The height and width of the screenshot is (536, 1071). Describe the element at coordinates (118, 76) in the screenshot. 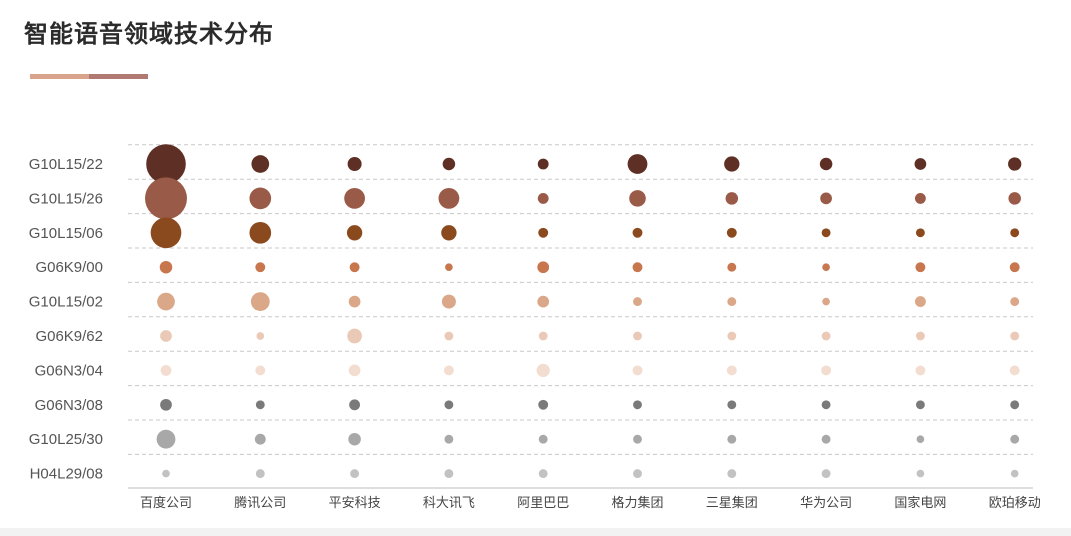

I see `accent-segment-right` at that location.